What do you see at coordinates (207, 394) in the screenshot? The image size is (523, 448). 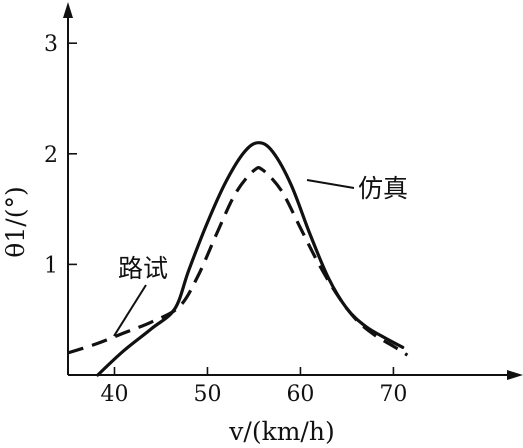 I see `x-tick-label: 50` at bounding box center [207, 394].